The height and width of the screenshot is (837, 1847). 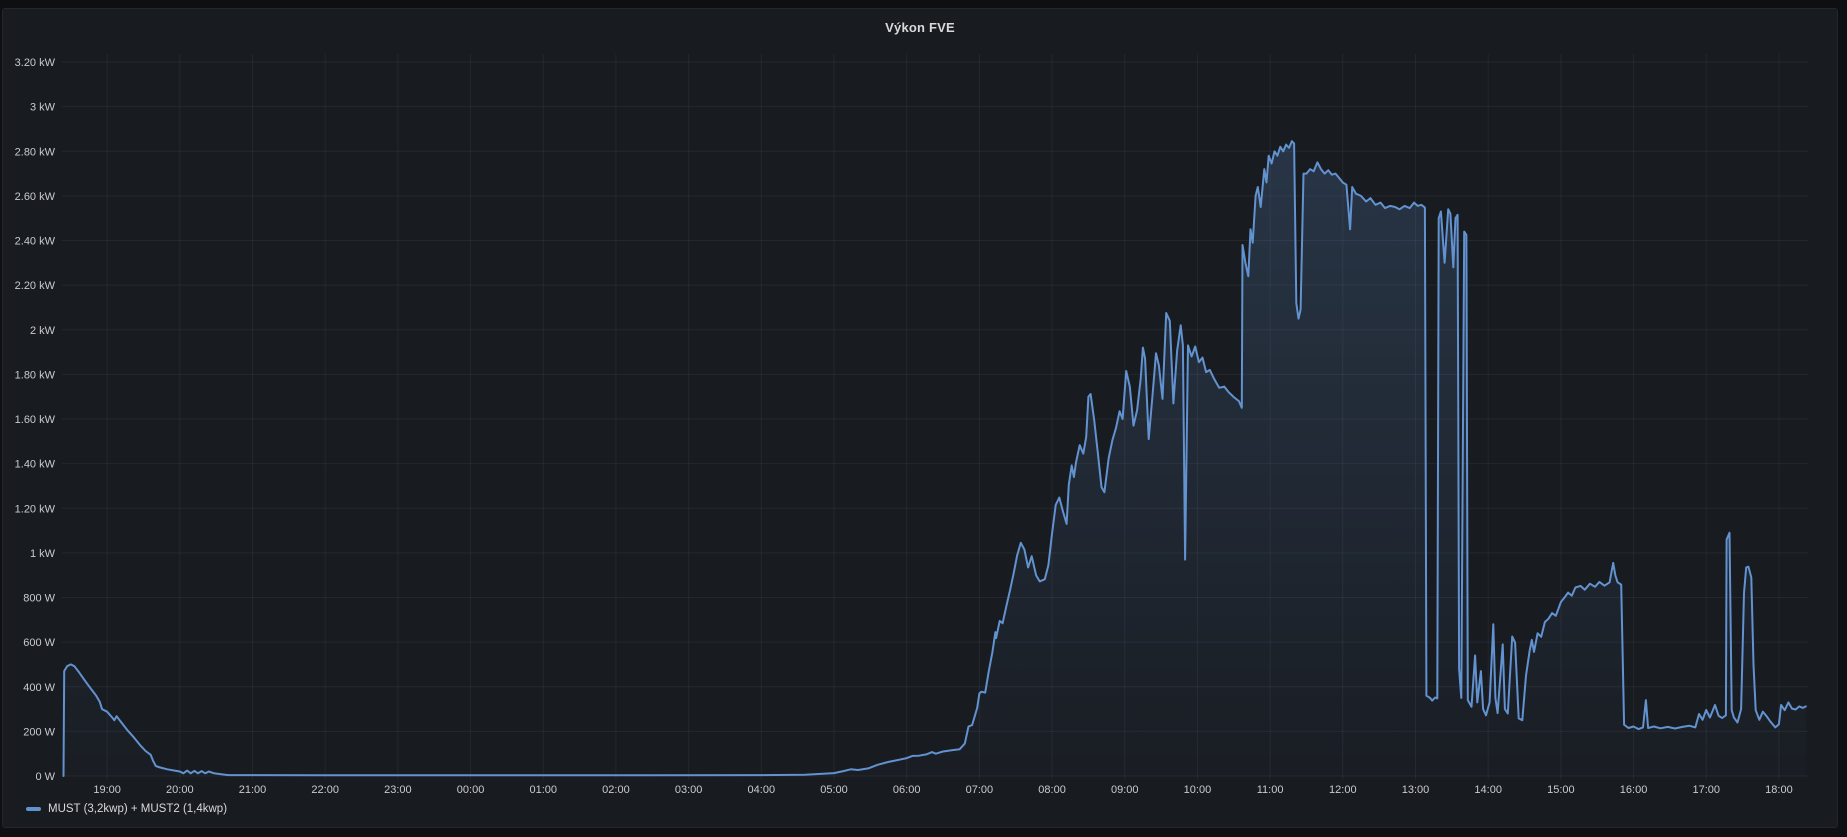 What do you see at coordinates (1416, 790) in the screenshot?
I see `x-tick-label: 13:00` at bounding box center [1416, 790].